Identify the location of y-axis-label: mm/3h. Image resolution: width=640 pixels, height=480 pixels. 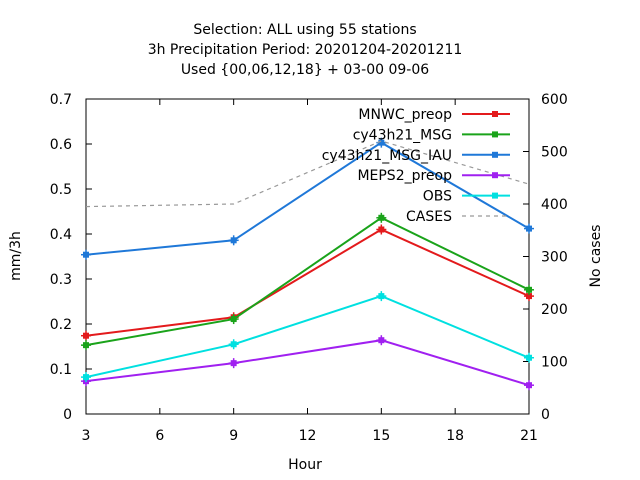
(16, 256).